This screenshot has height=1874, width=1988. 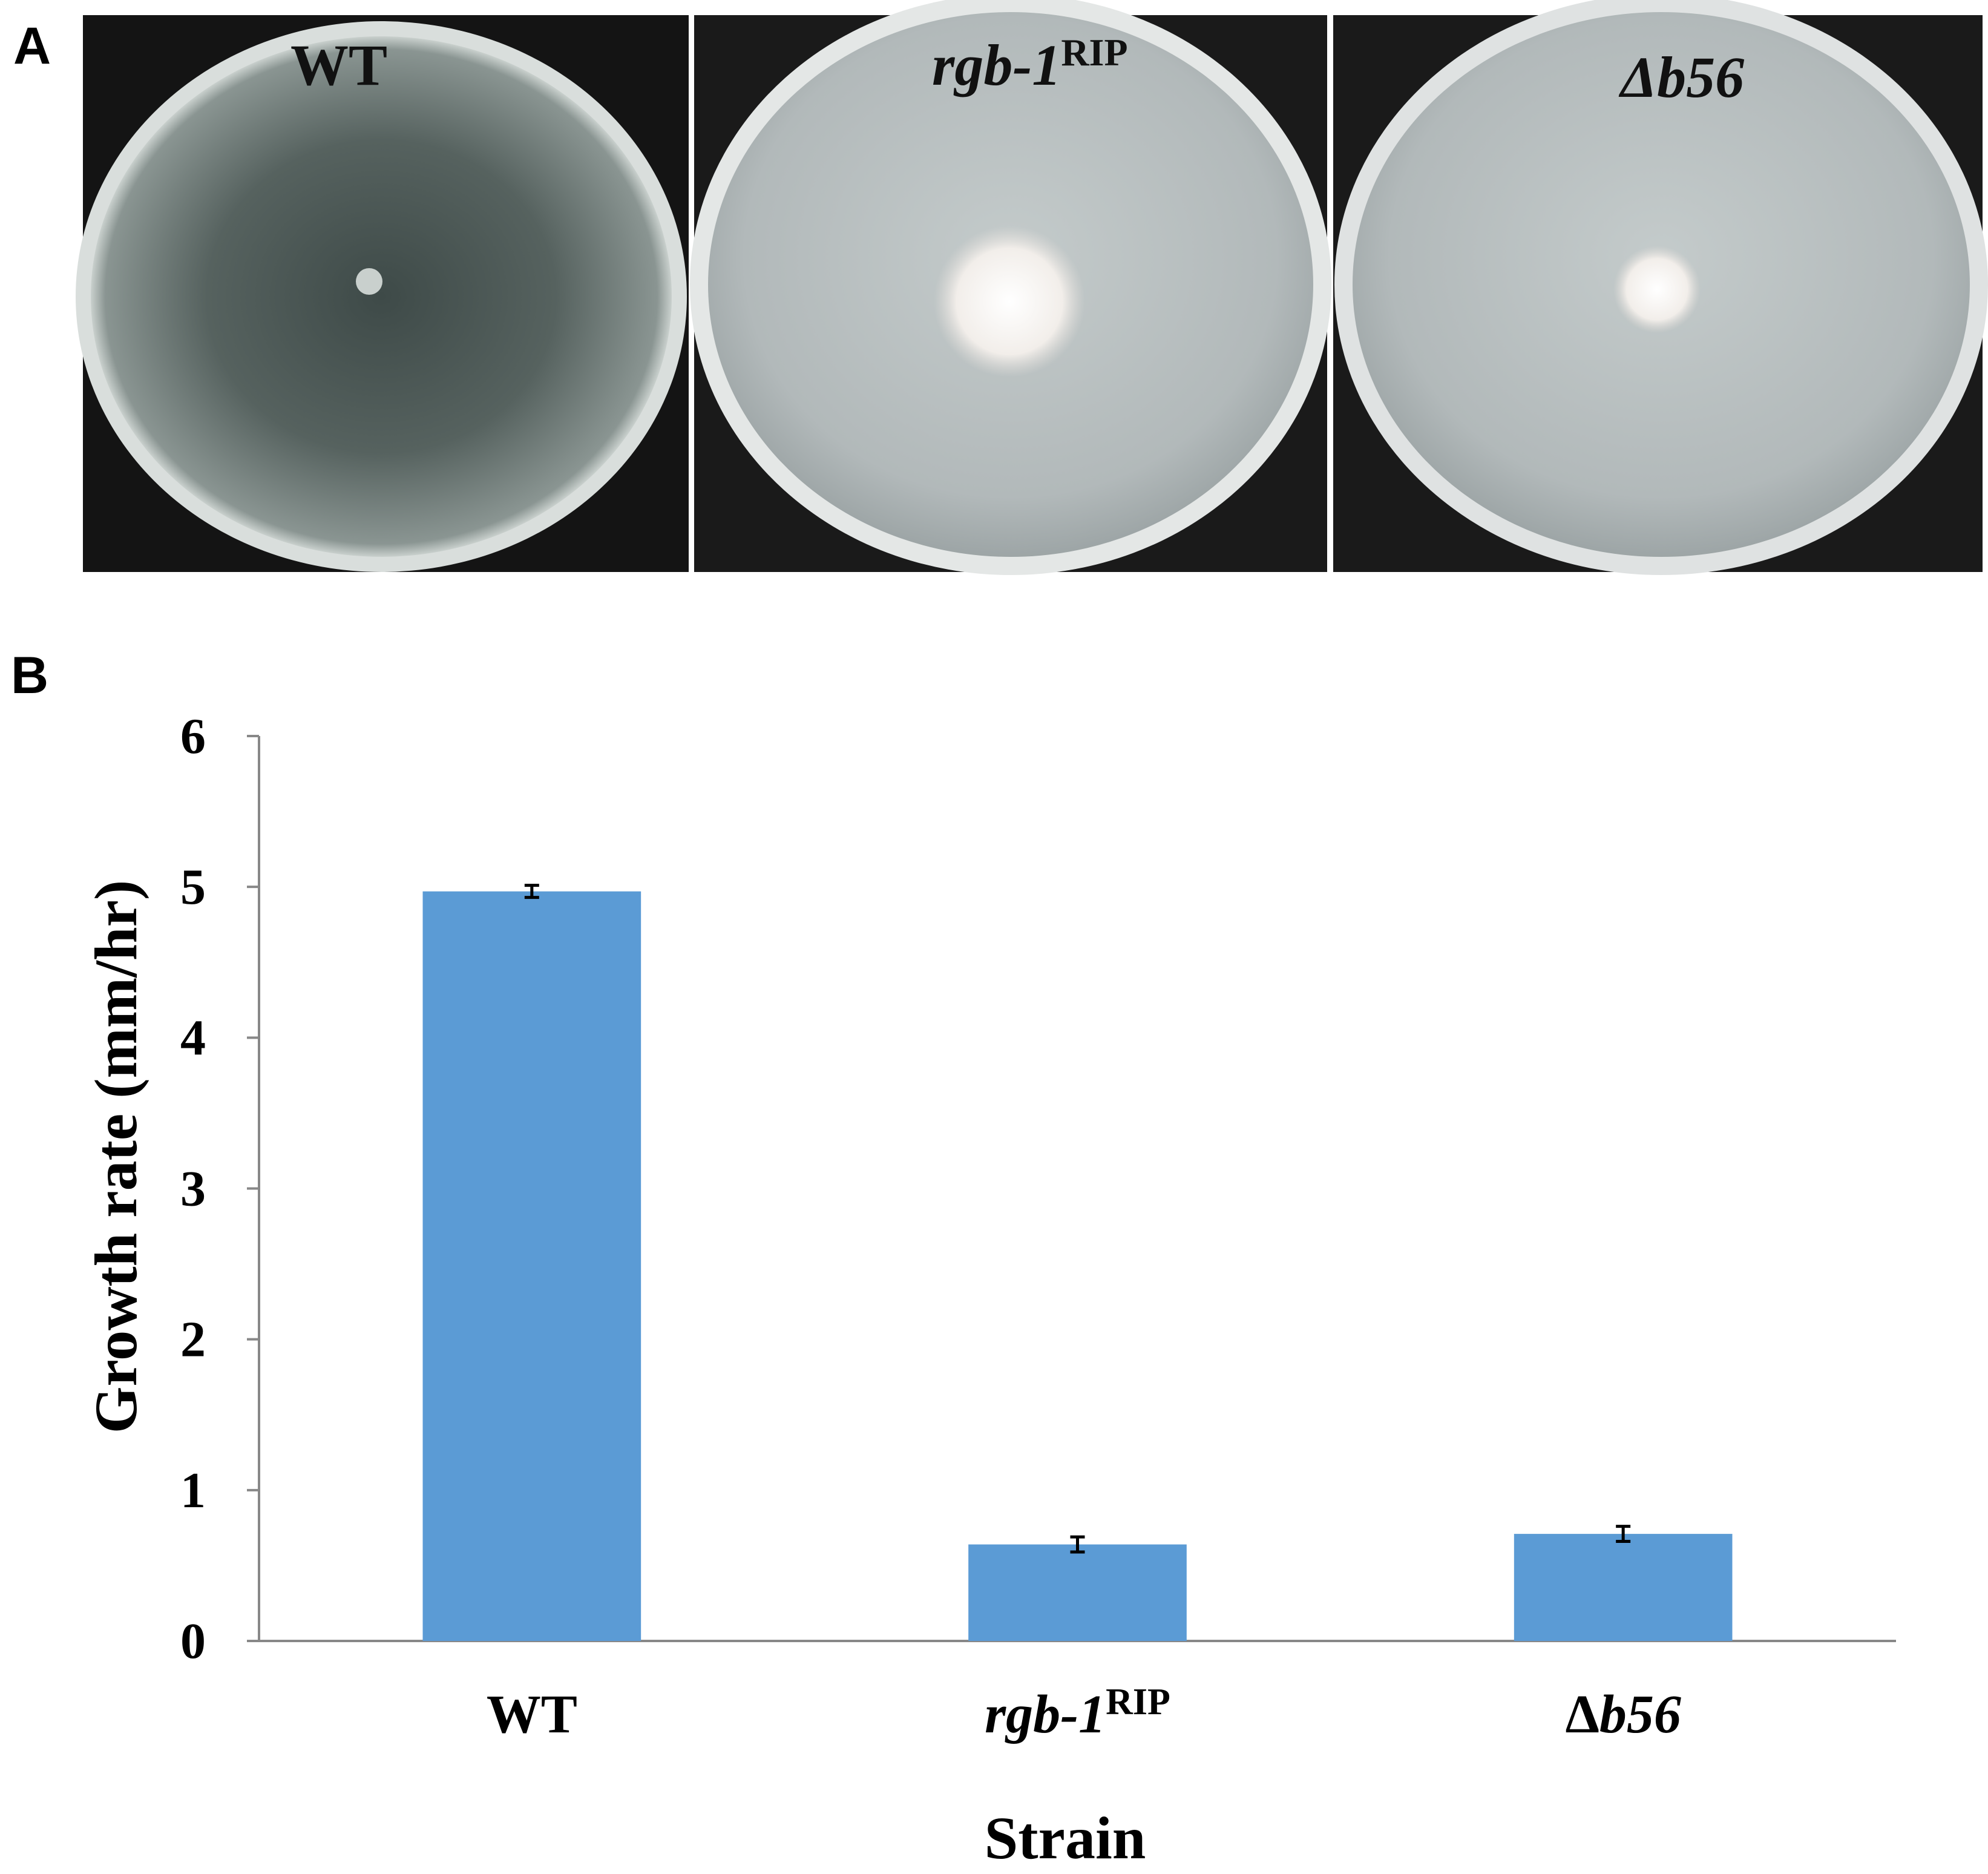 I want to click on y-tick-label: 1, so click(x=193, y=1491).